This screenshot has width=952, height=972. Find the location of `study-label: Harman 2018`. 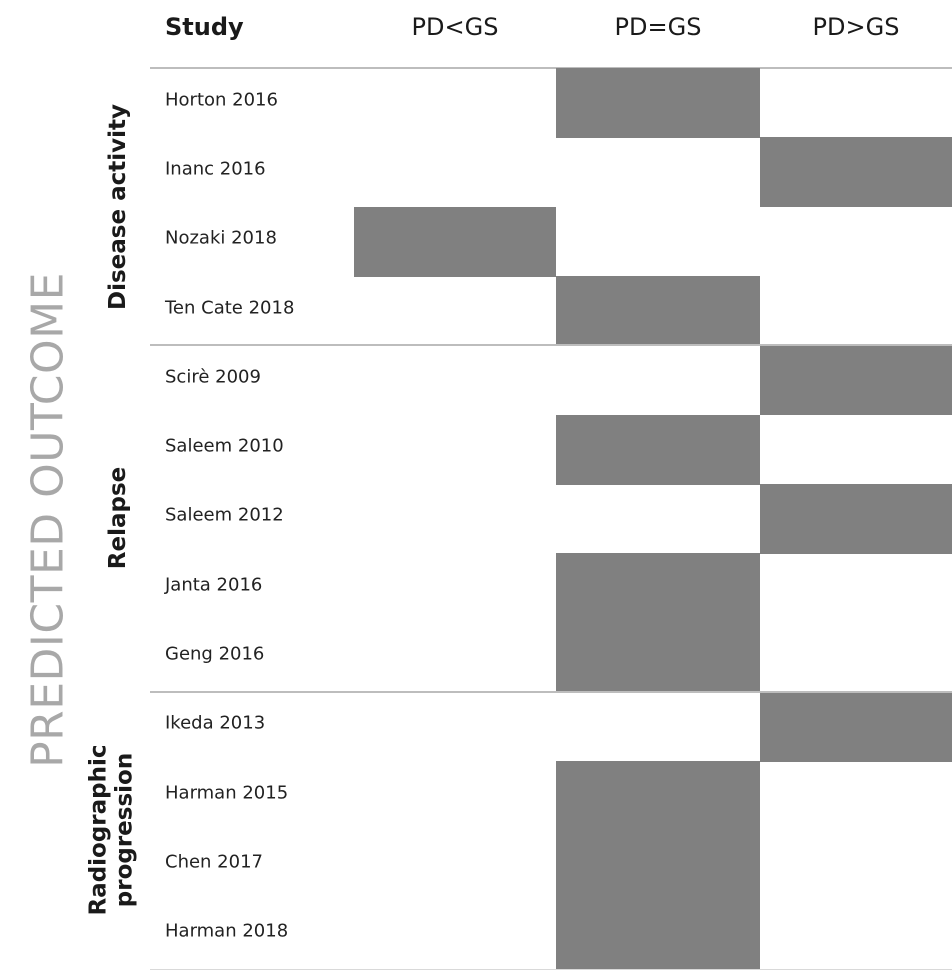

study-label: Harman 2018 is located at coordinates (227, 931).